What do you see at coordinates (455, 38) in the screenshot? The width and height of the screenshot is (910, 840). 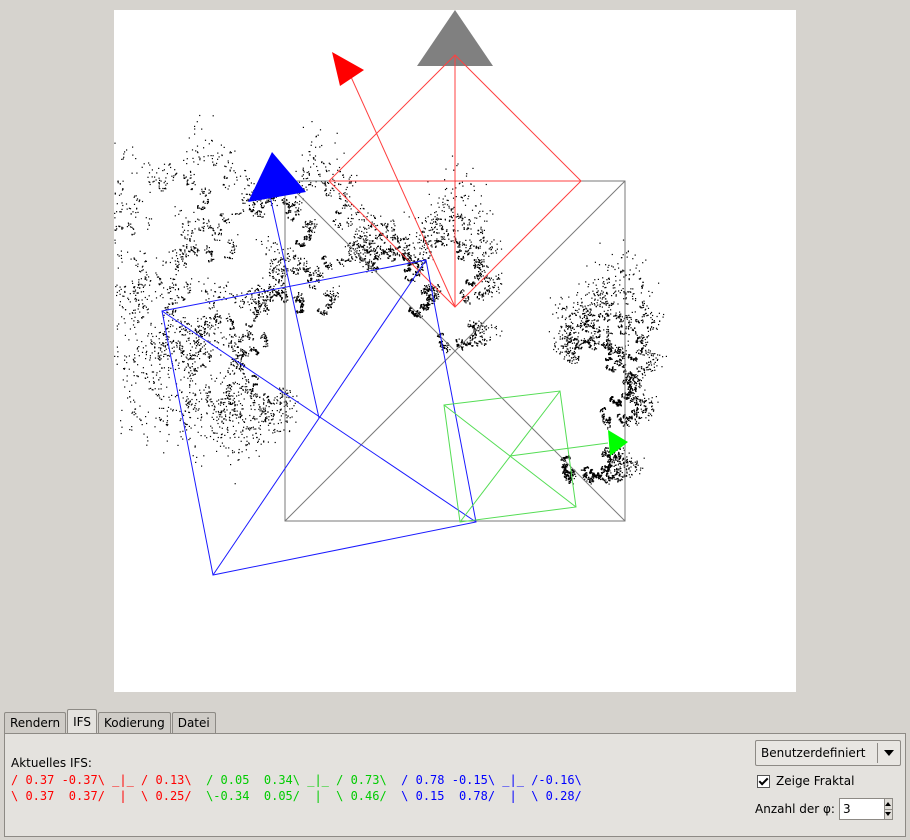 I see `gray-handle-arrow` at bounding box center [455, 38].